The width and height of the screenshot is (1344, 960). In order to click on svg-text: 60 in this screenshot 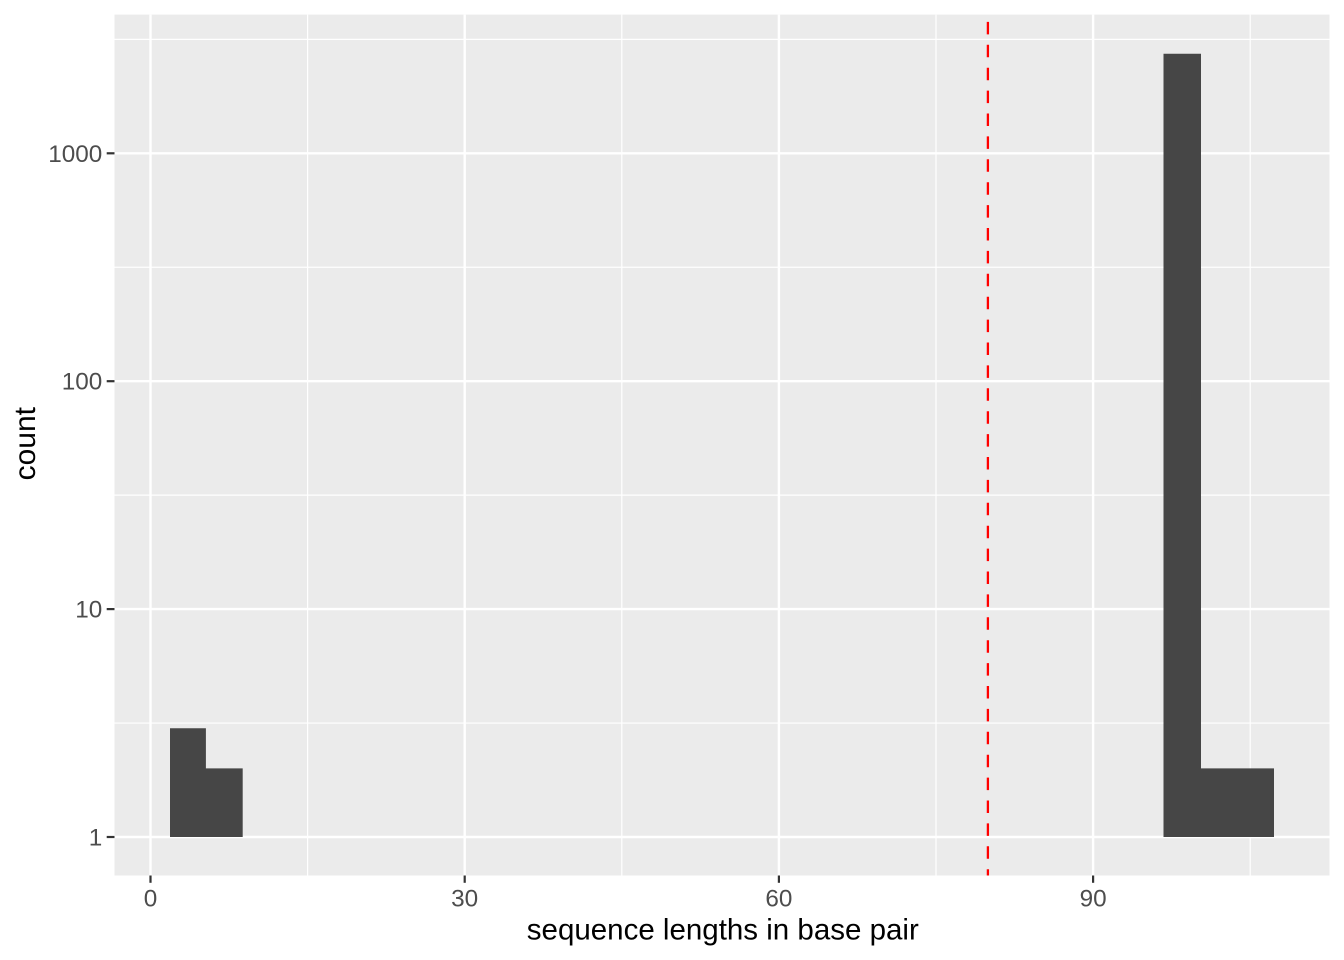, I will do `click(778, 899)`.